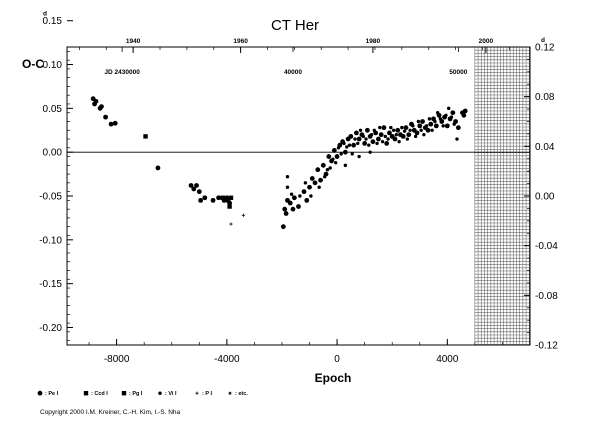  Describe the element at coordinates (373, 41) in the screenshot. I see `top-year-label: 1980` at that location.